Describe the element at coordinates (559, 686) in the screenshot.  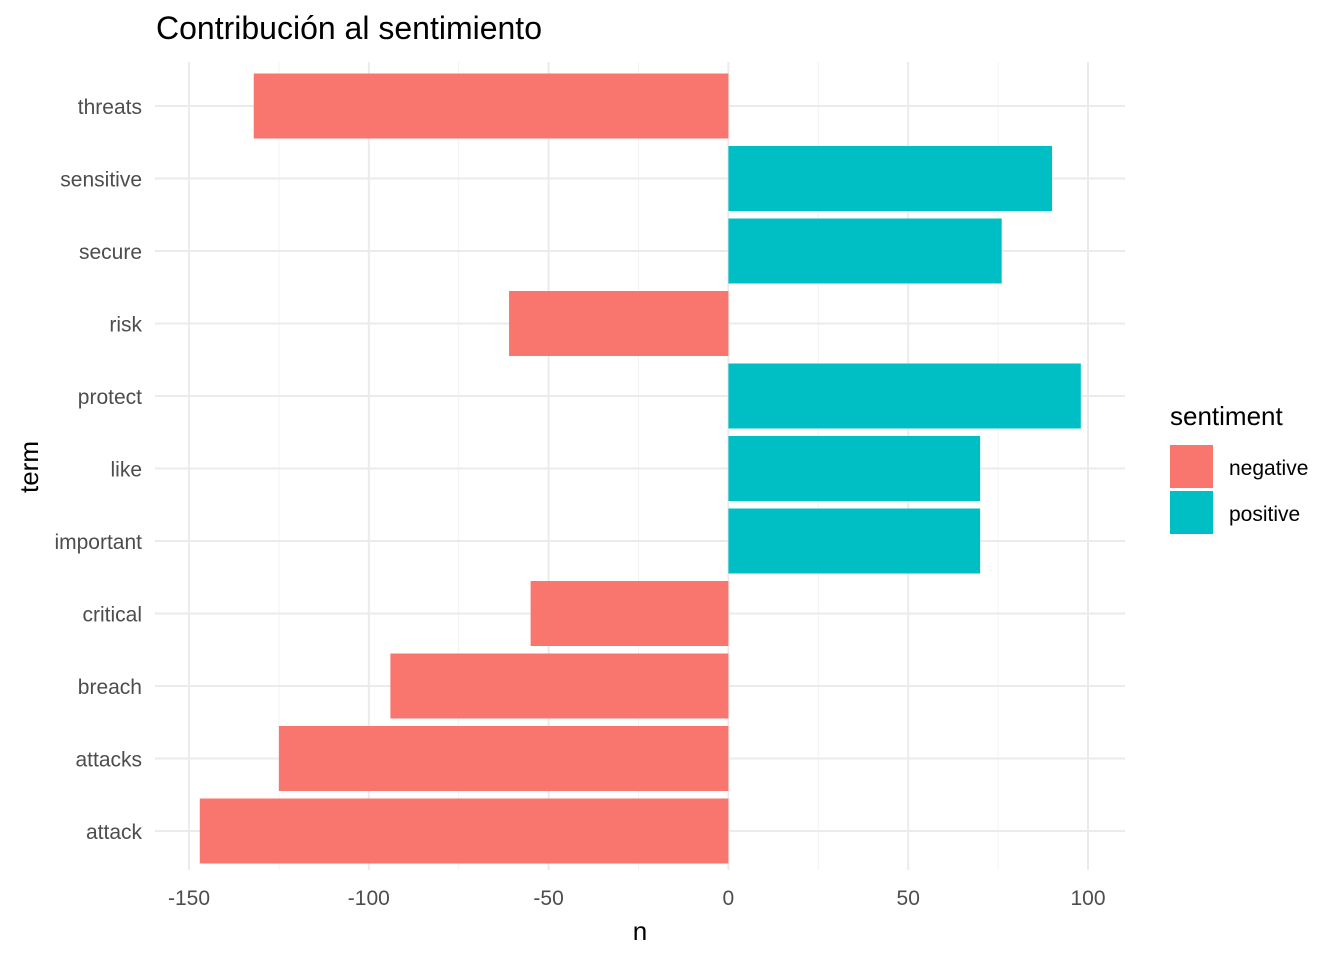
I see `bar-breach` at that location.